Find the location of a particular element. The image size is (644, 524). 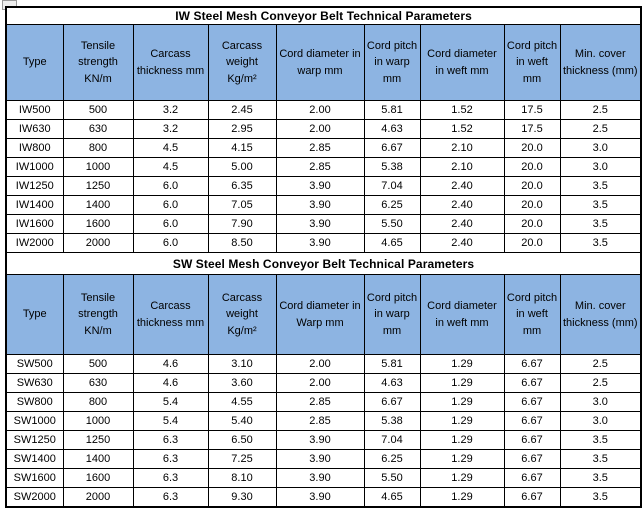

value-cell: 7.05 is located at coordinates (242, 205).